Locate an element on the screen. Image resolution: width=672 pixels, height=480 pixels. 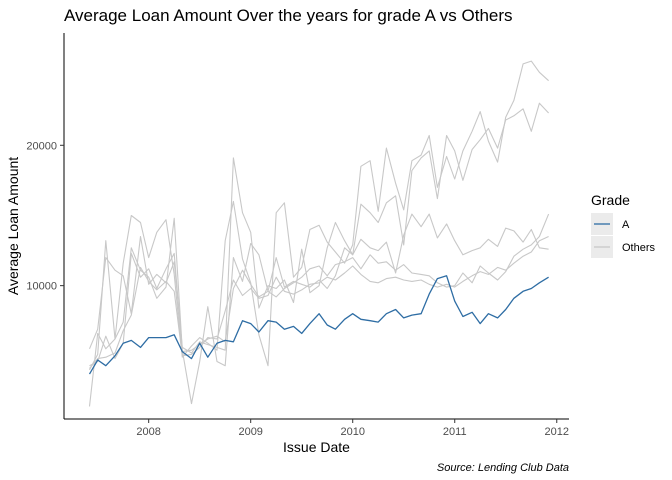
chart-caption: Source: Lending Club Data is located at coordinates (503, 468).